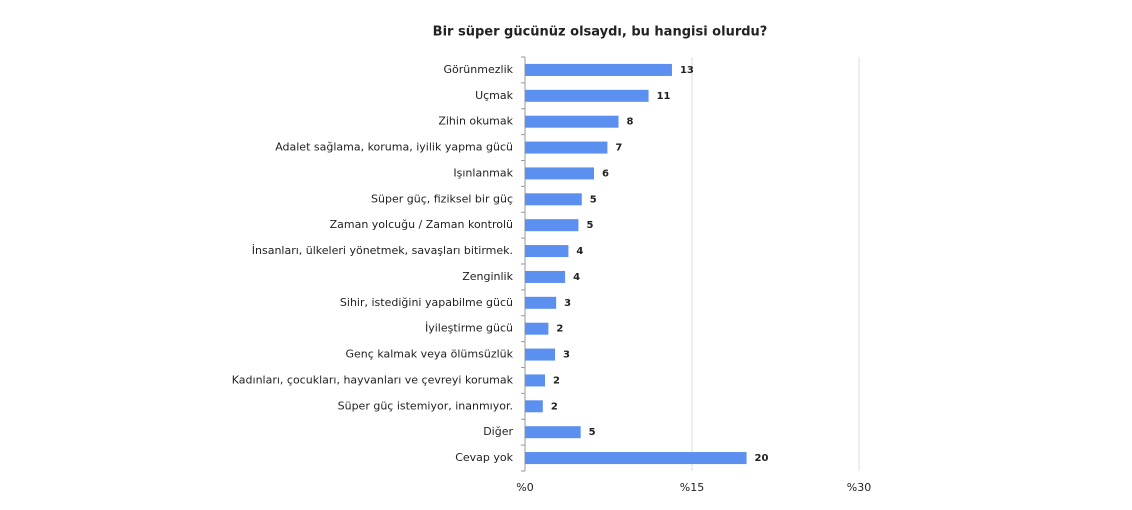 This screenshot has height=510, width=1132. What do you see at coordinates (483, 172) in the screenshot?
I see `y-tick-label: Işınlanmak` at bounding box center [483, 172].